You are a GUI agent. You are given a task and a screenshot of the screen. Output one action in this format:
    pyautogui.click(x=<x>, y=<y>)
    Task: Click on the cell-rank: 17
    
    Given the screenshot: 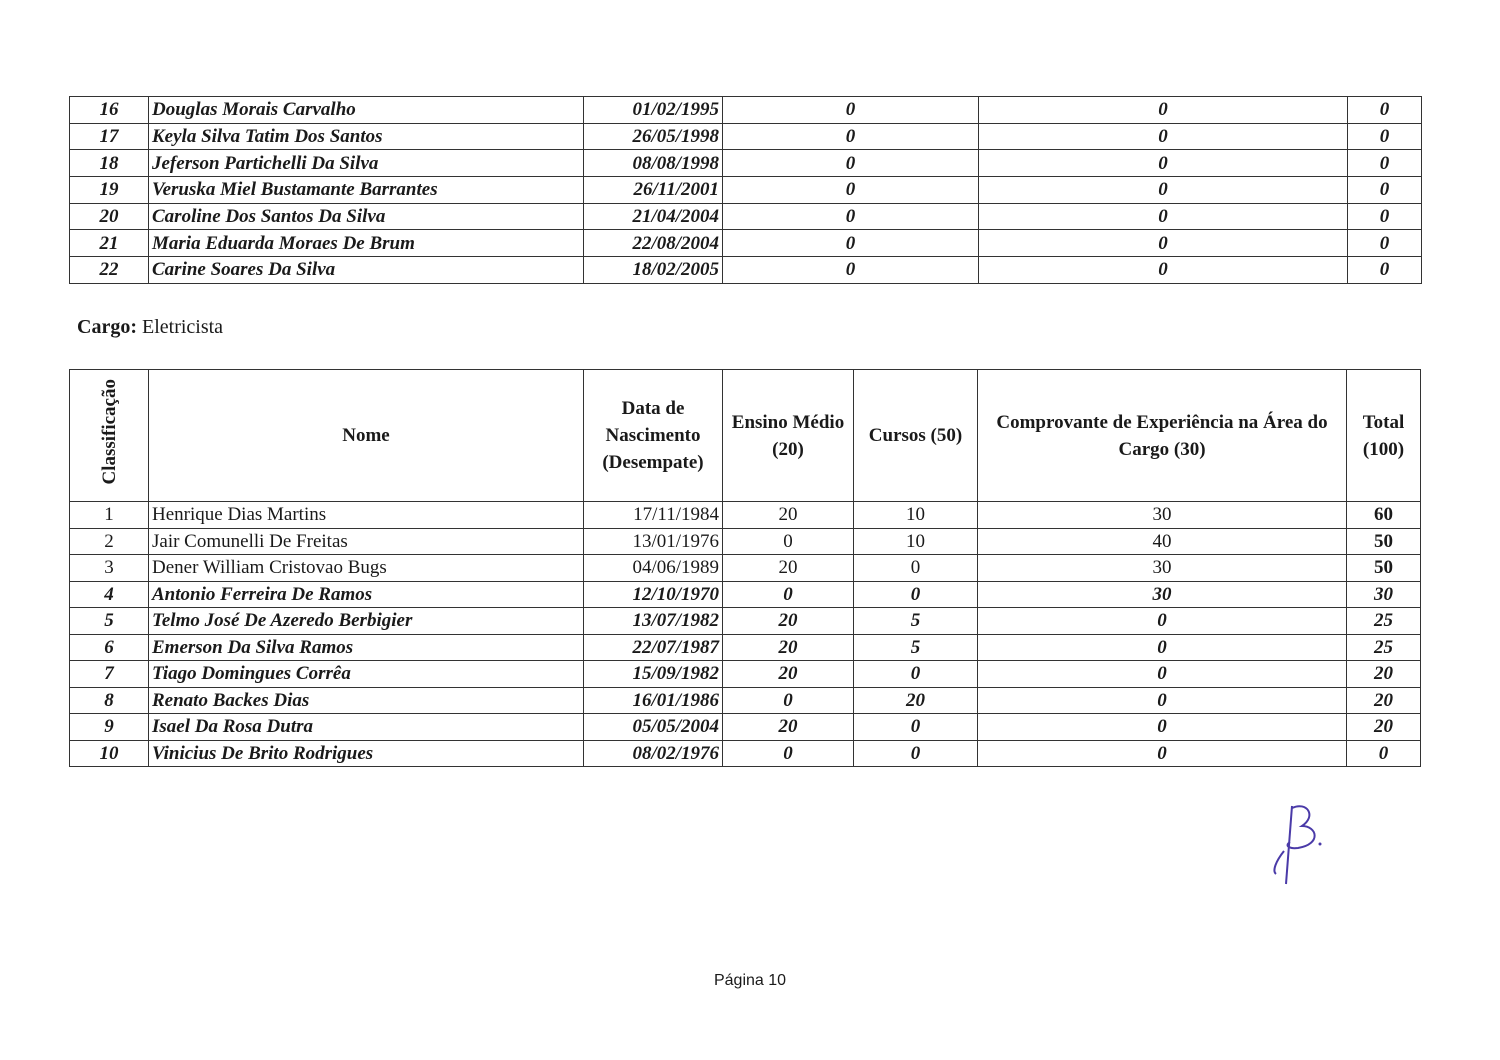 What is the action you would take?
    pyautogui.click(x=109, y=136)
    